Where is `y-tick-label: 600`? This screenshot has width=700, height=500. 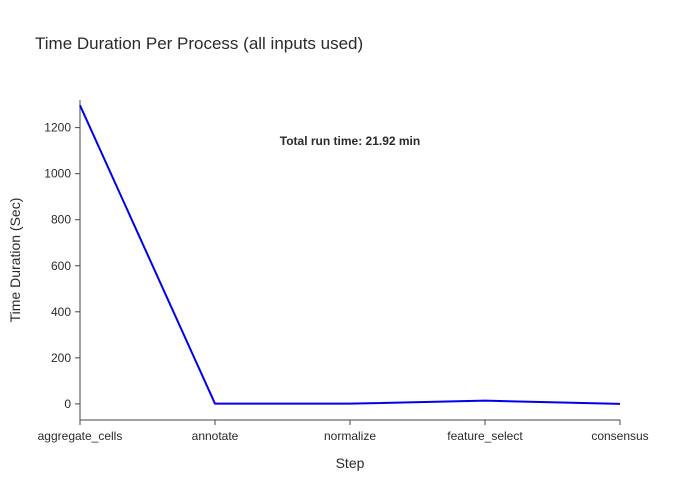
y-tick-label: 600 is located at coordinates (61, 266).